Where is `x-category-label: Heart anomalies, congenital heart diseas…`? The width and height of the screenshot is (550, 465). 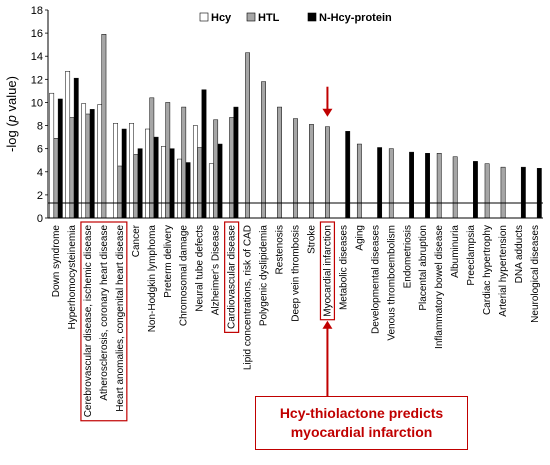 x-category-label: Heart anomalies, congenital heart diseas… is located at coordinates (120, 318).